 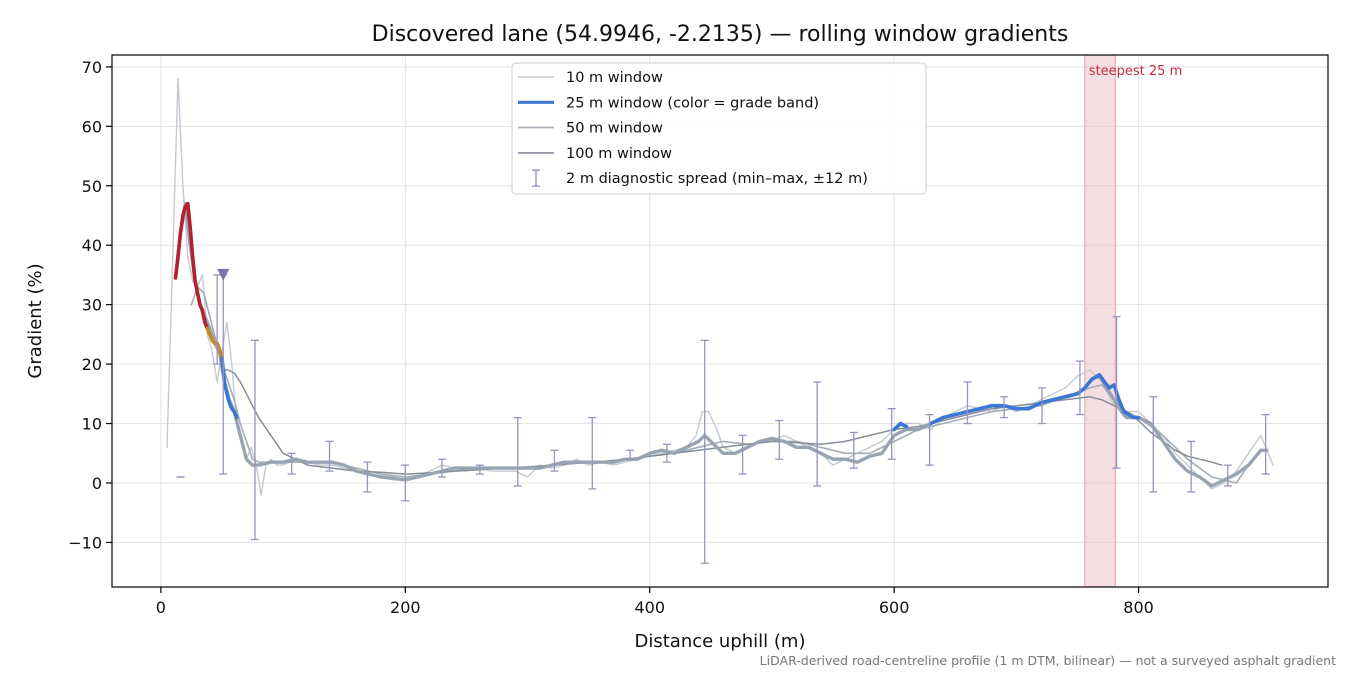 What do you see at coordinates (717, 179) in the screenshot?
I see `legend-label: 2 m diagnostic spread (min–max, ±12 m)` at bounding box center [717, 179].